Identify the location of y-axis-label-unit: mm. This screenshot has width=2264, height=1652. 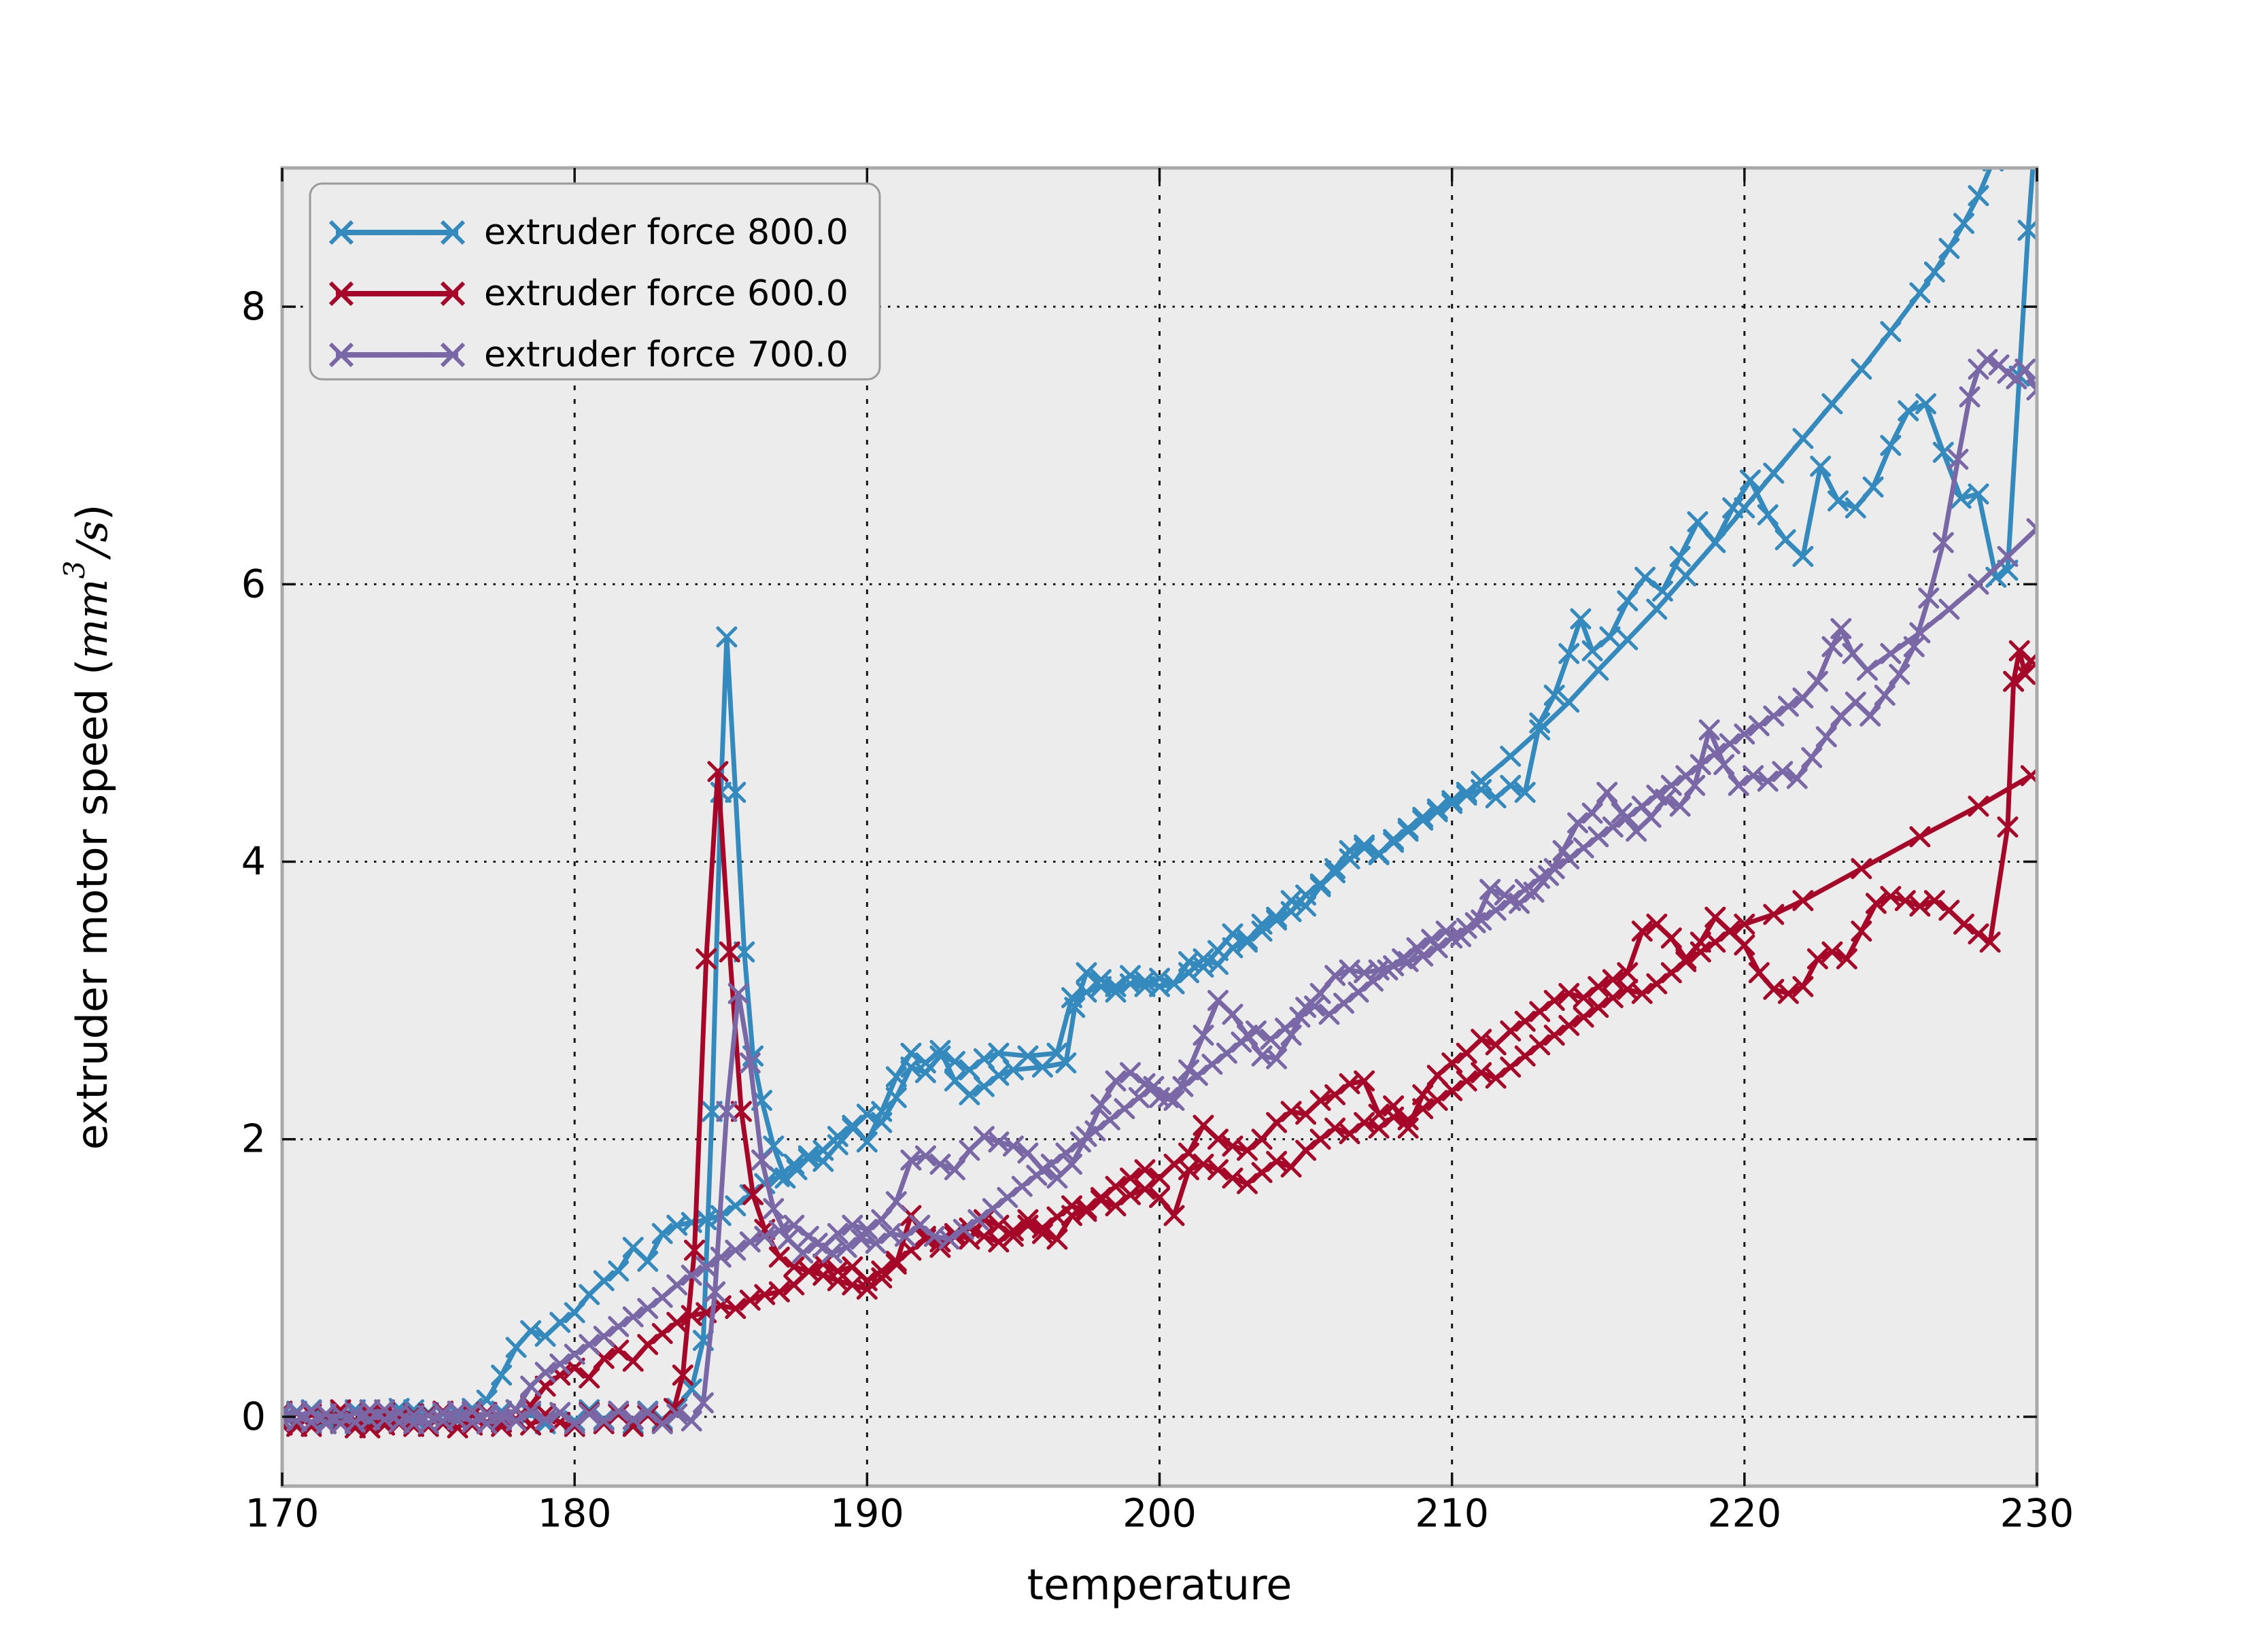
(92, 619).